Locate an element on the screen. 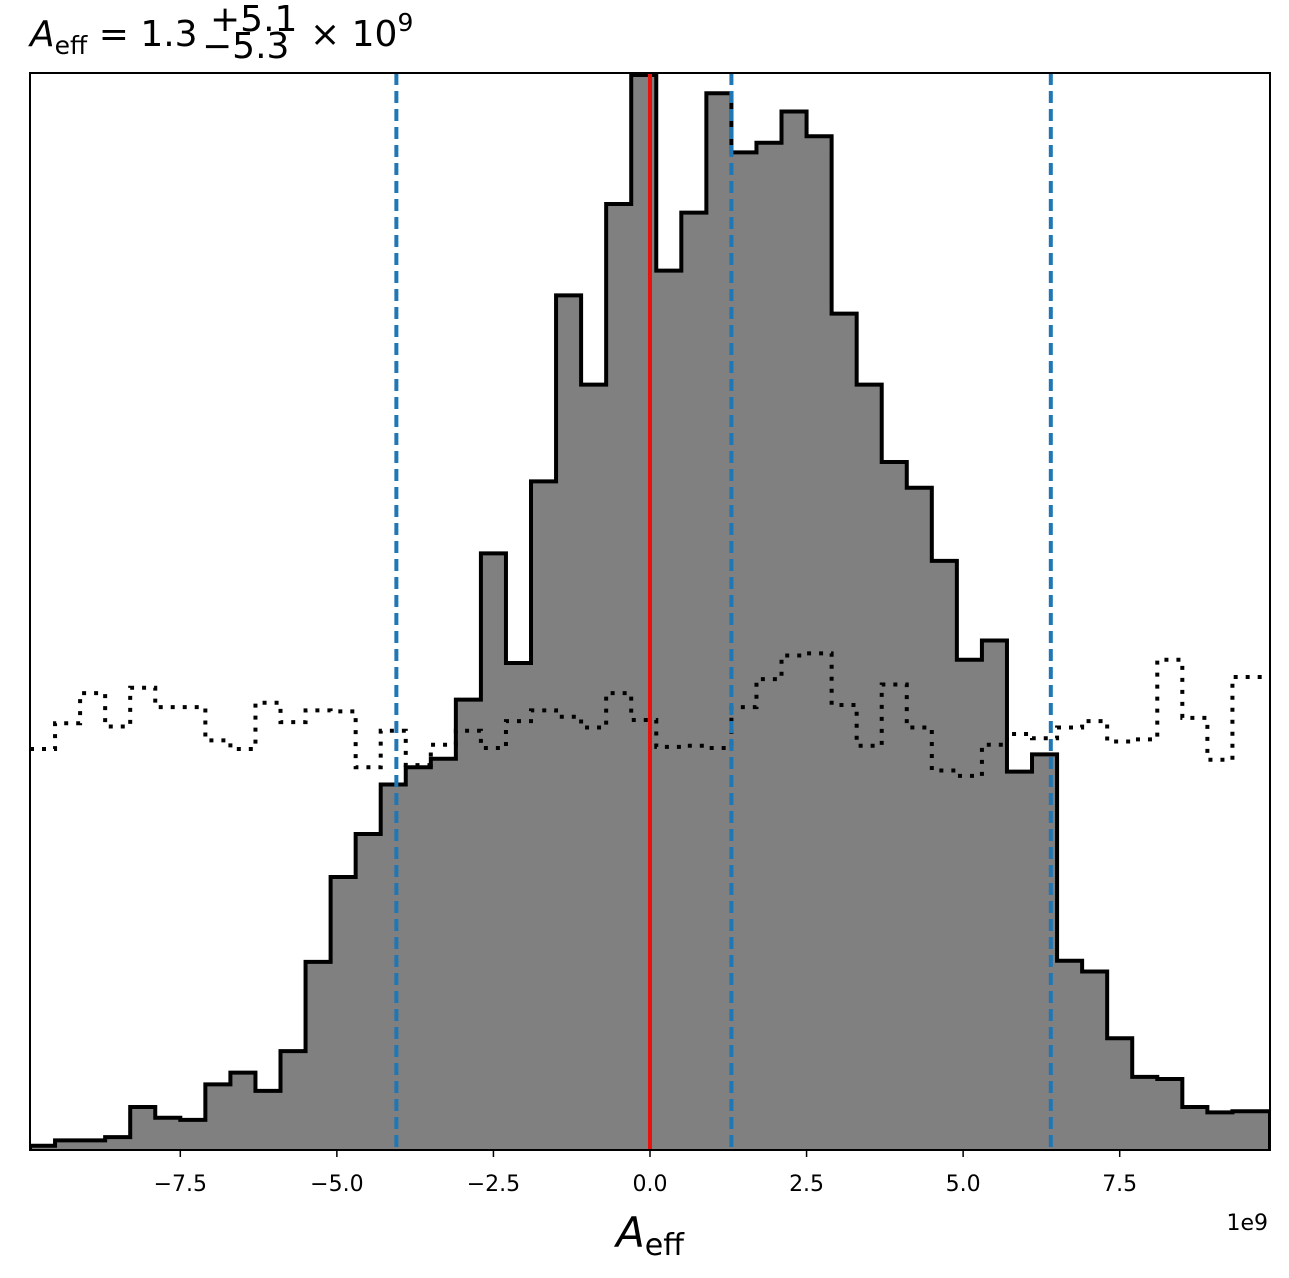  title-scale: × 10⁹ is located at coordinates (361, 31).